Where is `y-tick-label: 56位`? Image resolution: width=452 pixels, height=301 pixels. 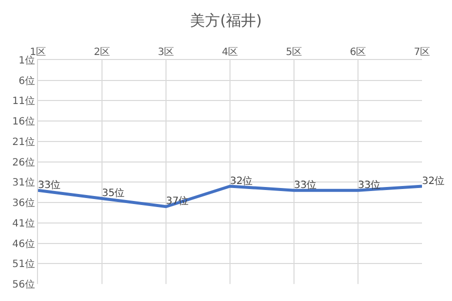
y-tick-label: 56位 is located at coordinates (23, 284).